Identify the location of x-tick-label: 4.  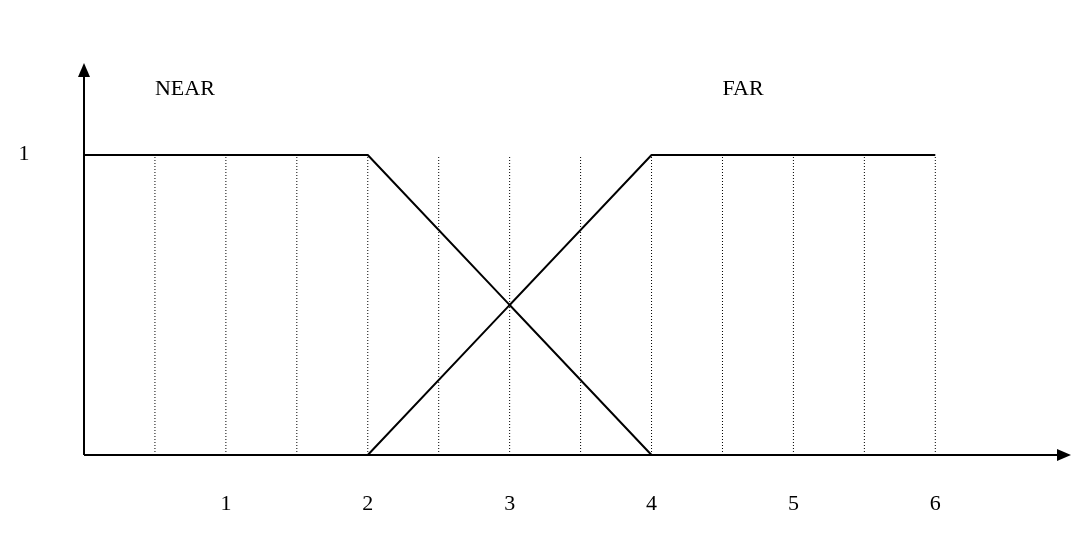
(652, 502).